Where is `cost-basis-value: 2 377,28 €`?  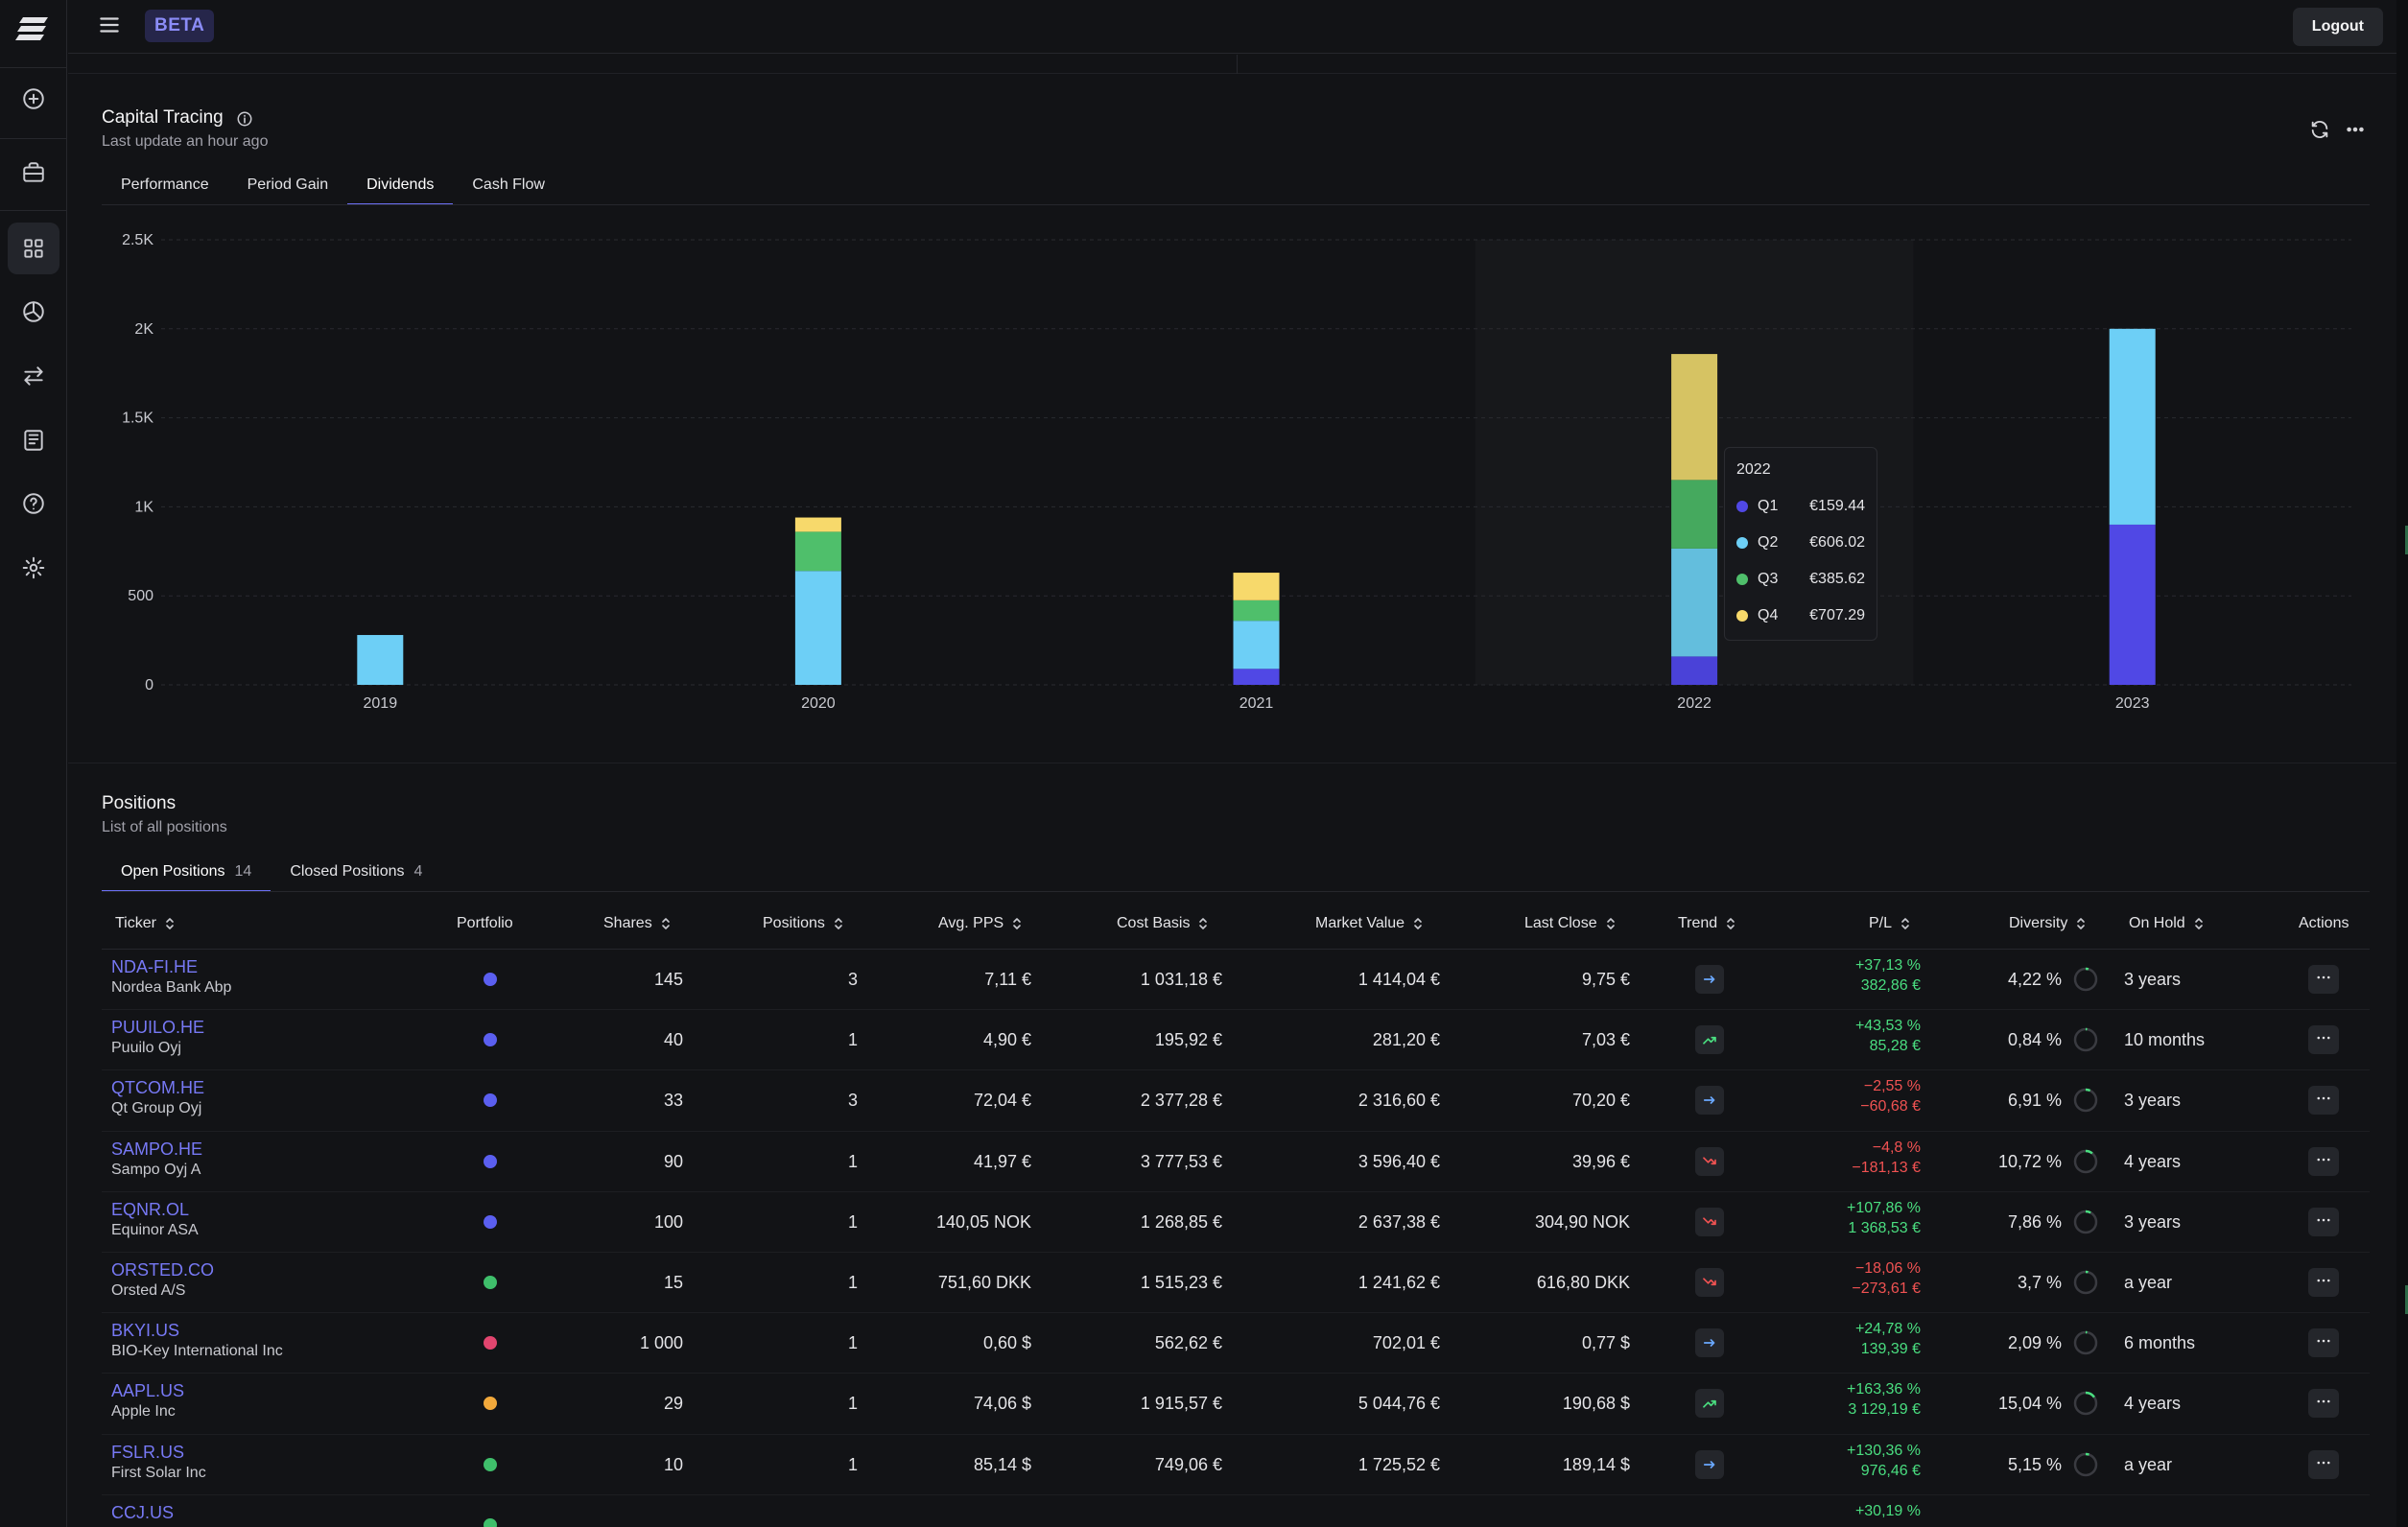 cost-basis-value: 2 377,28 € is located at coordinates (1181, 1101).